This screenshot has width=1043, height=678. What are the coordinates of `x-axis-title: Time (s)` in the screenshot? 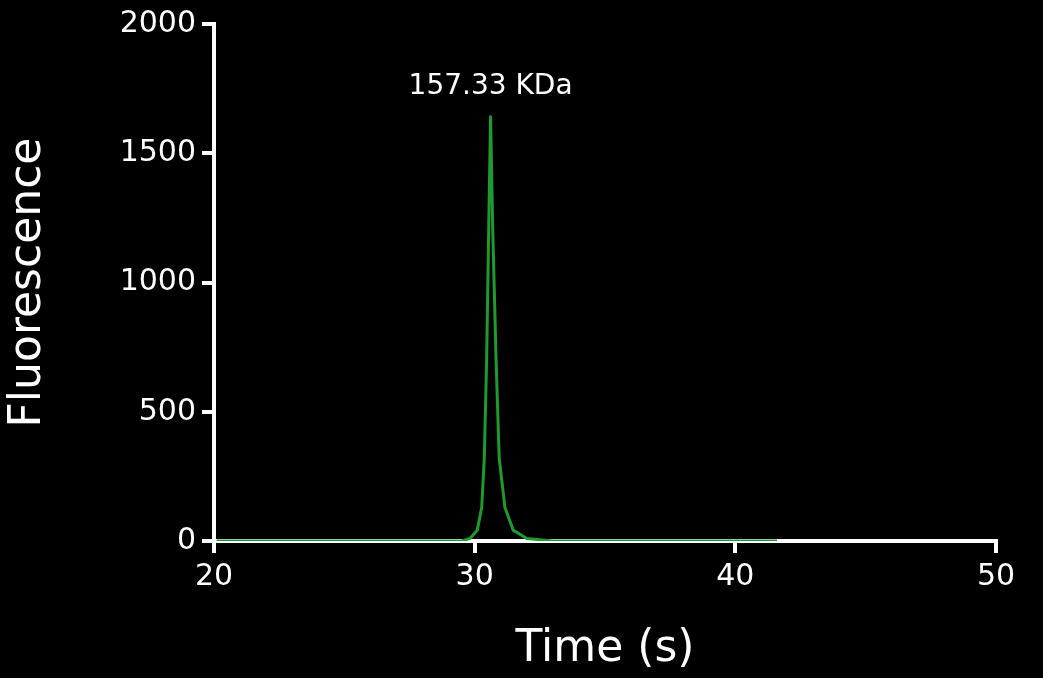 It's located at (604, 646).